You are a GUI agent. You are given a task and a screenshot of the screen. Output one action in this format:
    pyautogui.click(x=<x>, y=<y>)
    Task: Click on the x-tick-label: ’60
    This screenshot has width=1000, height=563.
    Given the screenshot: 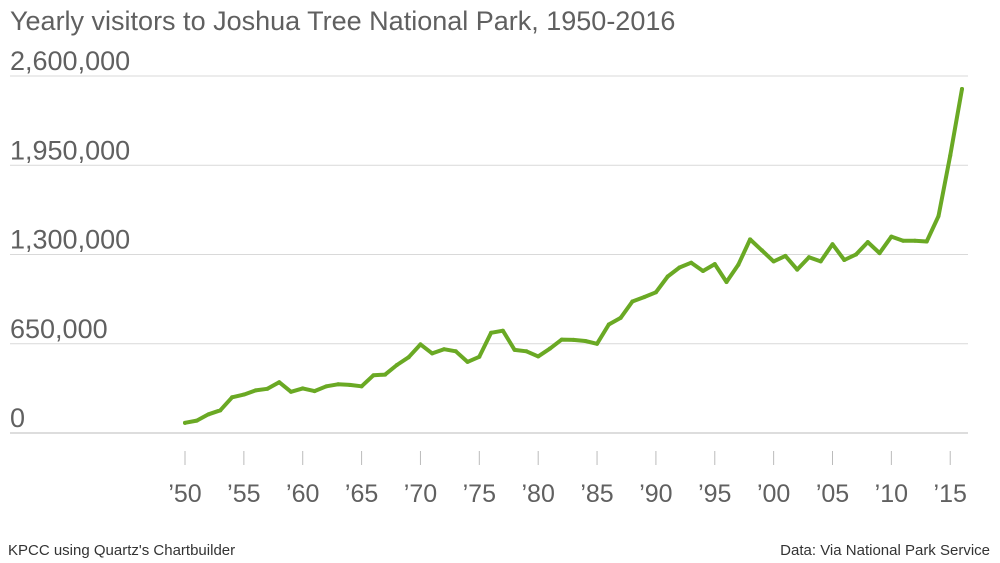 What is the action you would take?
    pyautogui.click(x=302, y=494)
    